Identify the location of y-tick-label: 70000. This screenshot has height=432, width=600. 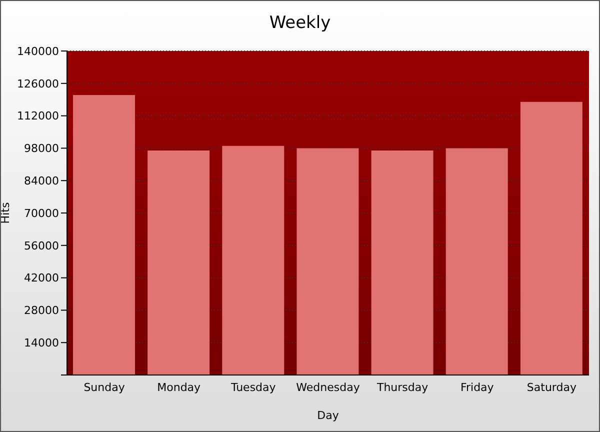
(41, 213).